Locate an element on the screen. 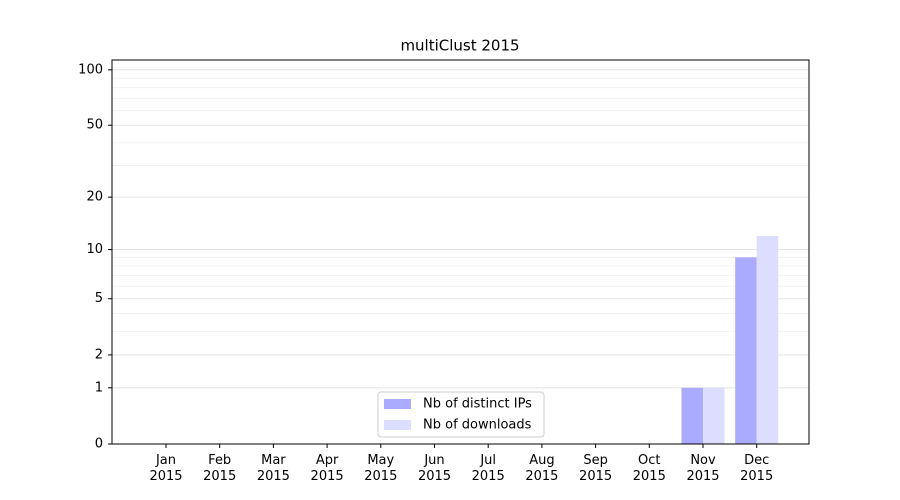  x-tick-label: Feb 2015 is located at coordinates (220, 468).